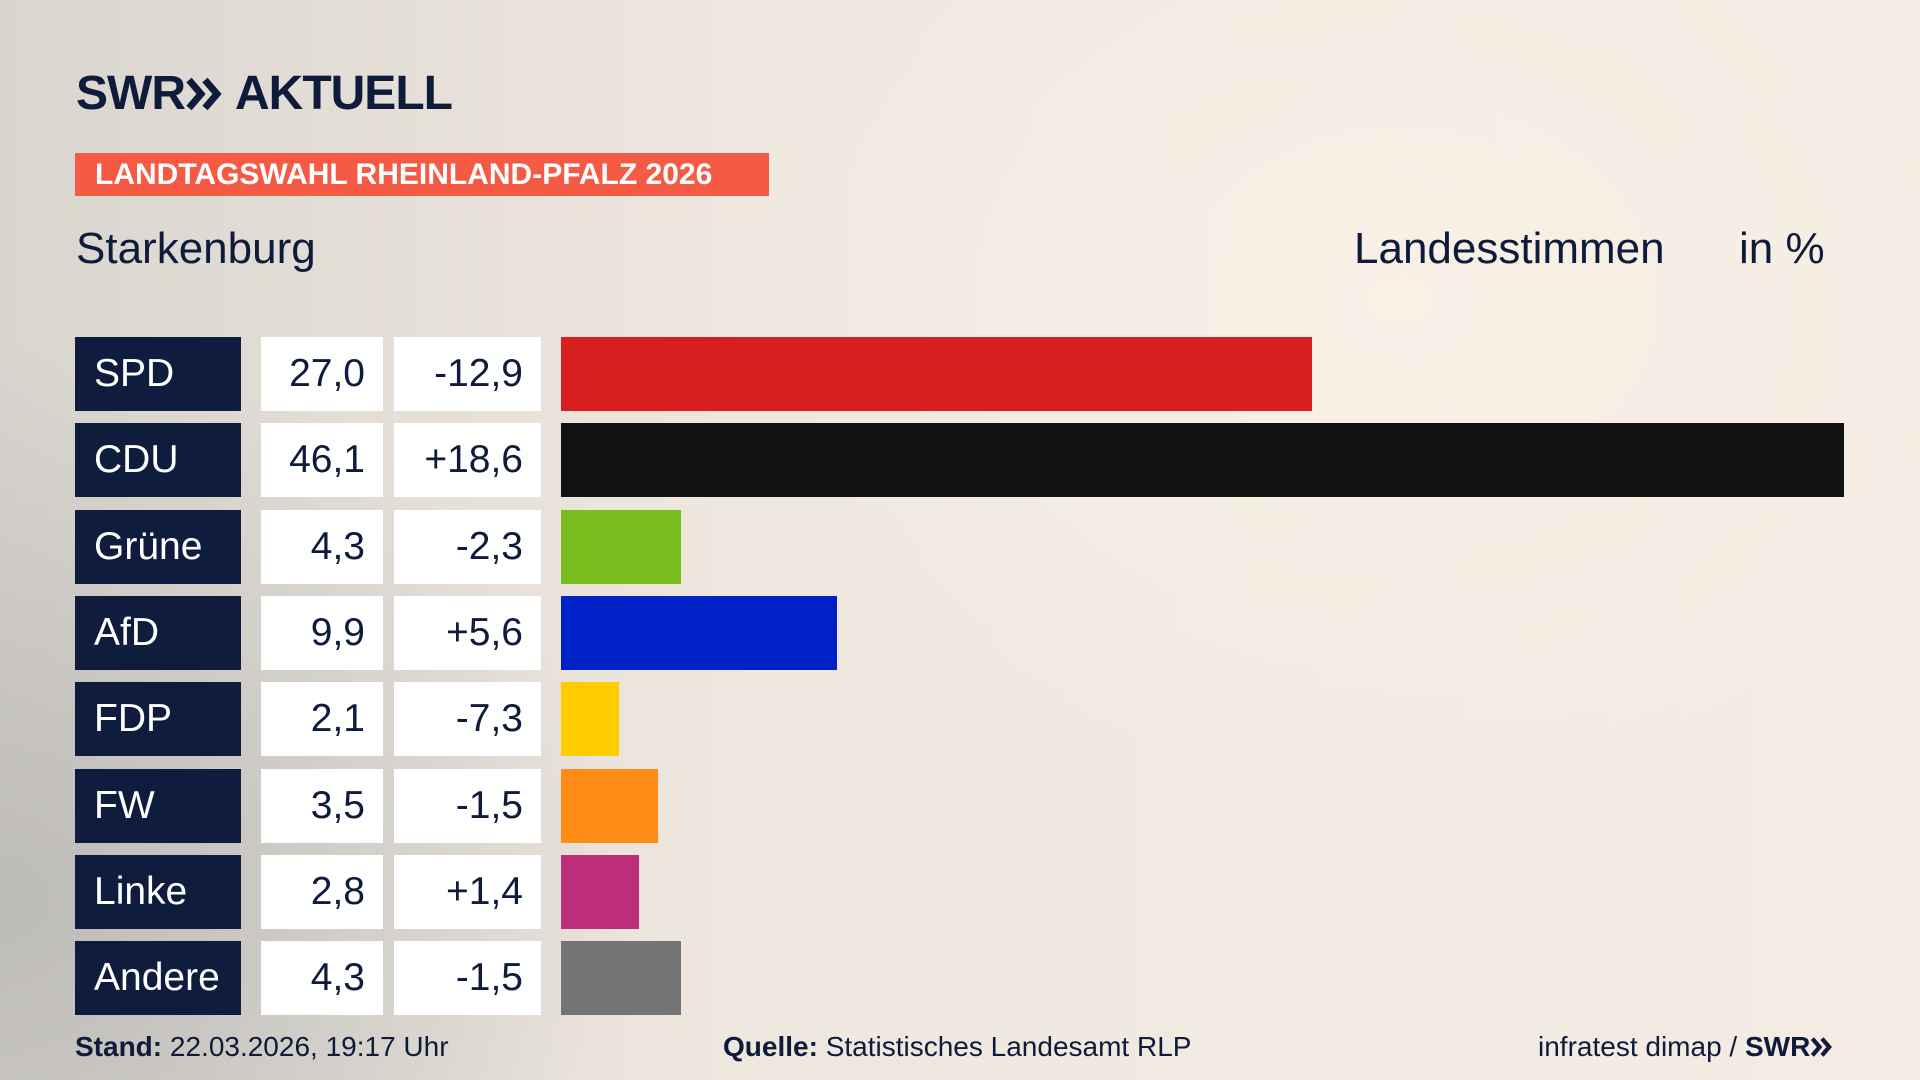  I want to click on logo-chevrons, so click(204, 93).